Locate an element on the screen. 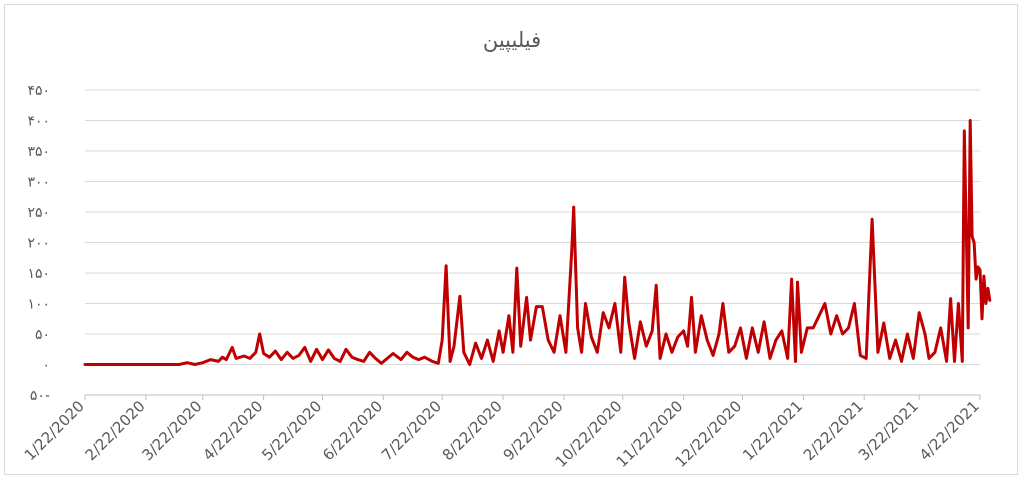 The height and width of the screenshot is (479, 1024). y-tick-label: ۴۰۰ is located at coordinates (38, 122).